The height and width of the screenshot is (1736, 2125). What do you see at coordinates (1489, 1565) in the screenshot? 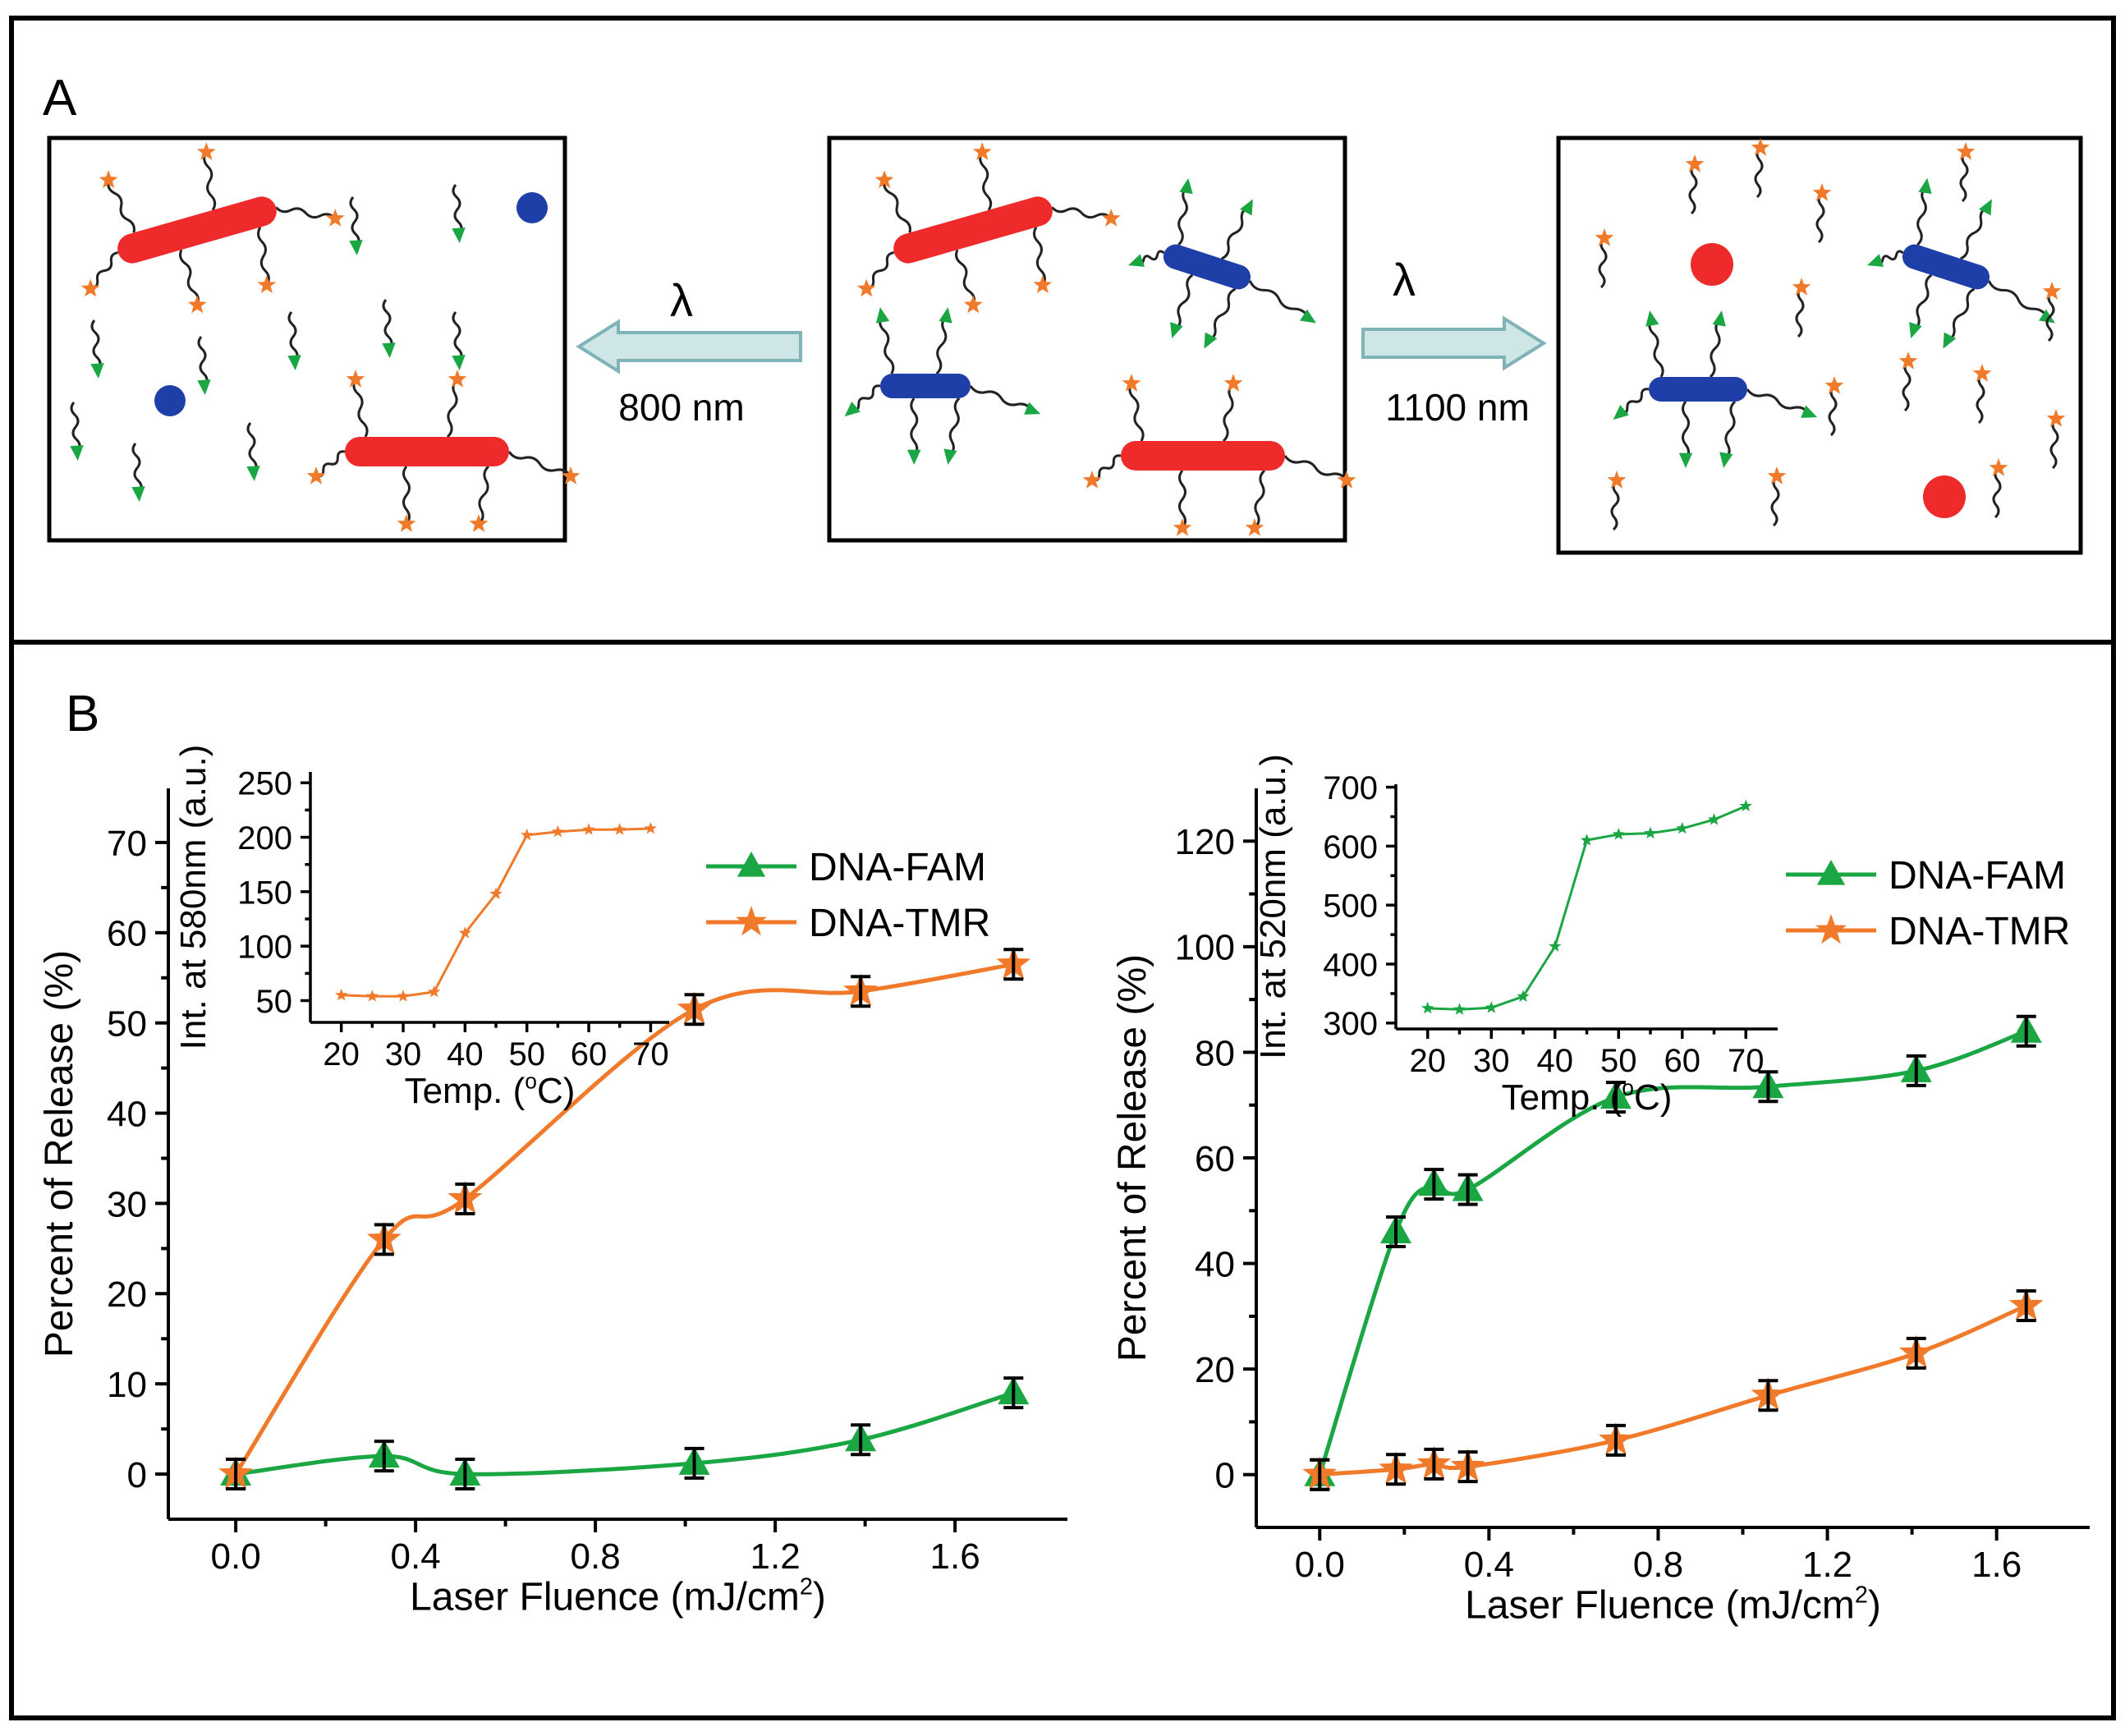
I see `main-x-tick-label: 0.4` at bounding box center [1489, 1565].